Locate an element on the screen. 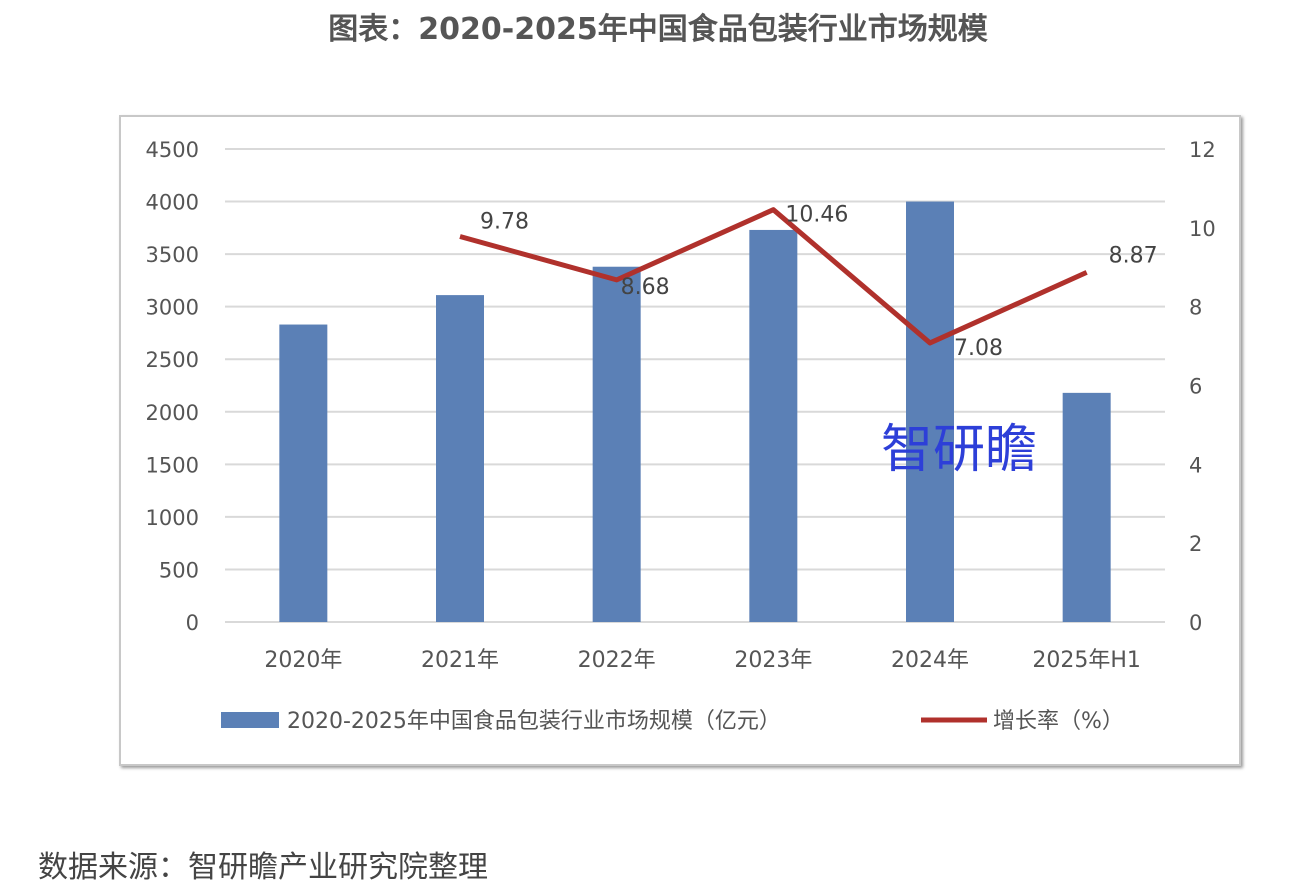 The image size is (1316, 896). source-note: 数据来源：智研瞻产业研究院整理 is located at coordinates (263, 867).